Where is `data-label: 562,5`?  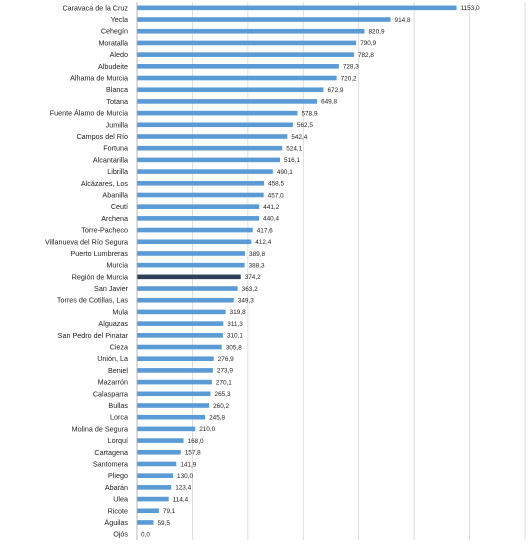
data-label: 562,5 is located at coordinates (305, 125).